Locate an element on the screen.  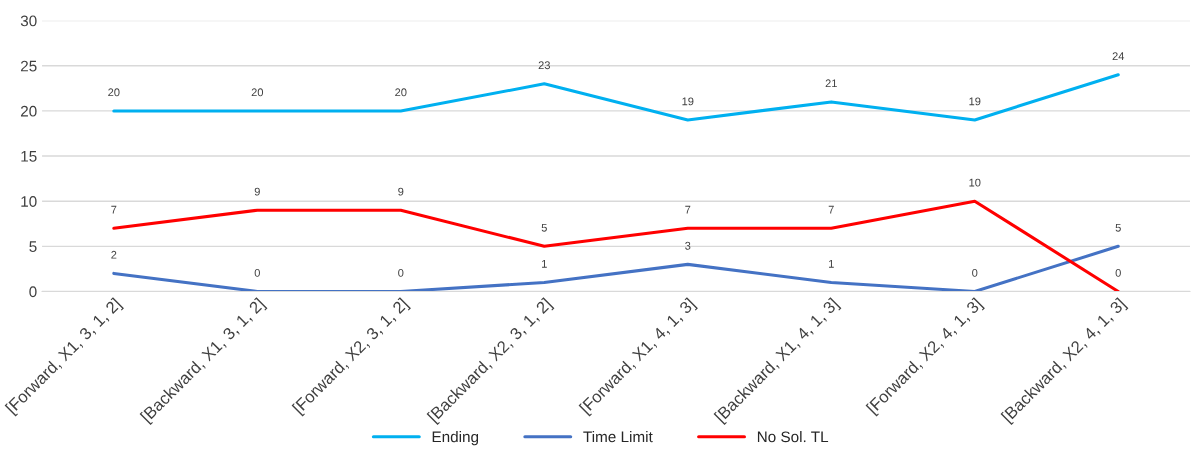
legend-label: Ending is located at coordinates (455, 438).